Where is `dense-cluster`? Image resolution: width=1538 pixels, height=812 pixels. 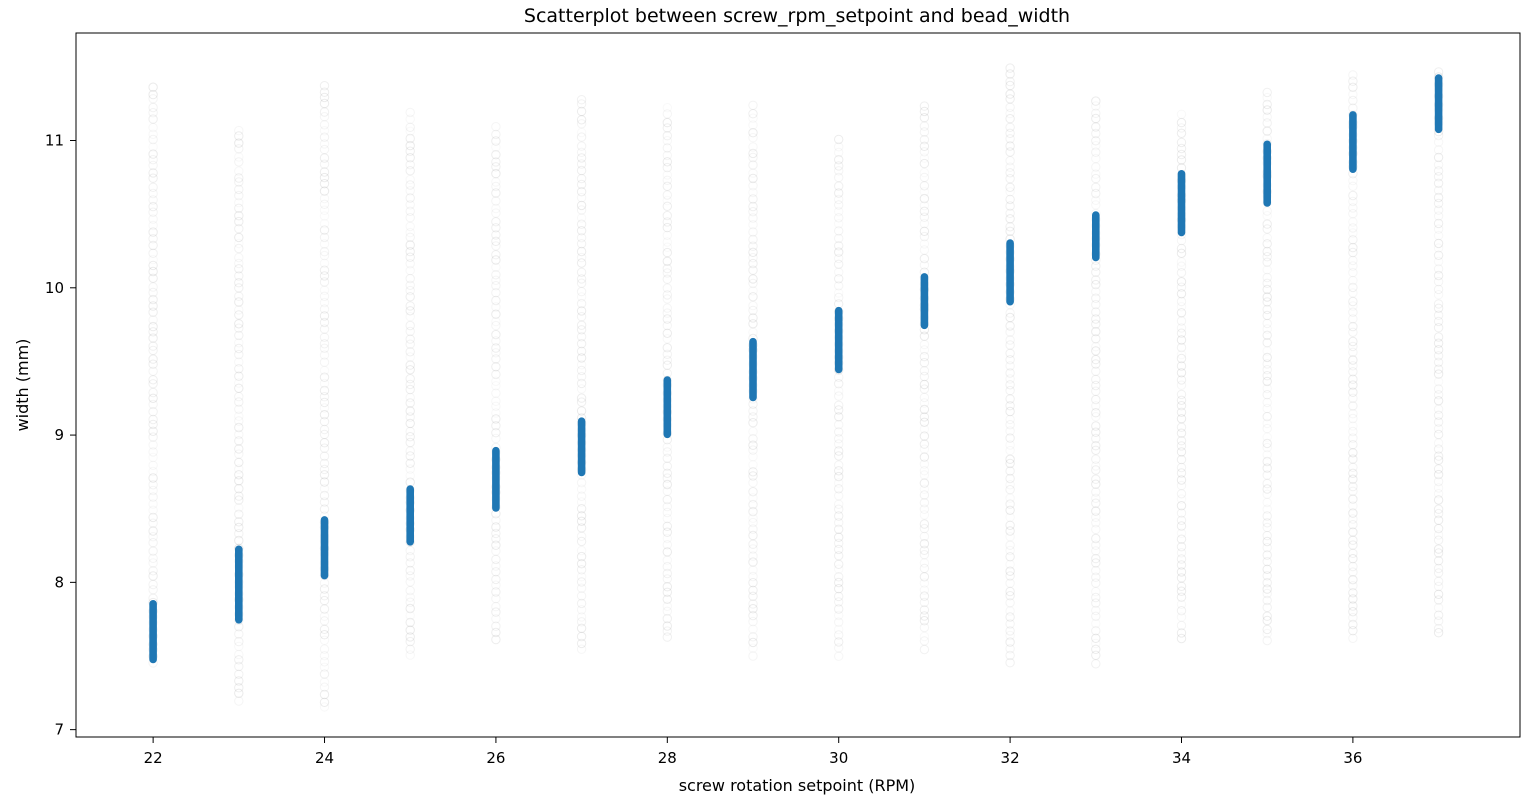
dense-cluster is located at coordinates (1181, 203).